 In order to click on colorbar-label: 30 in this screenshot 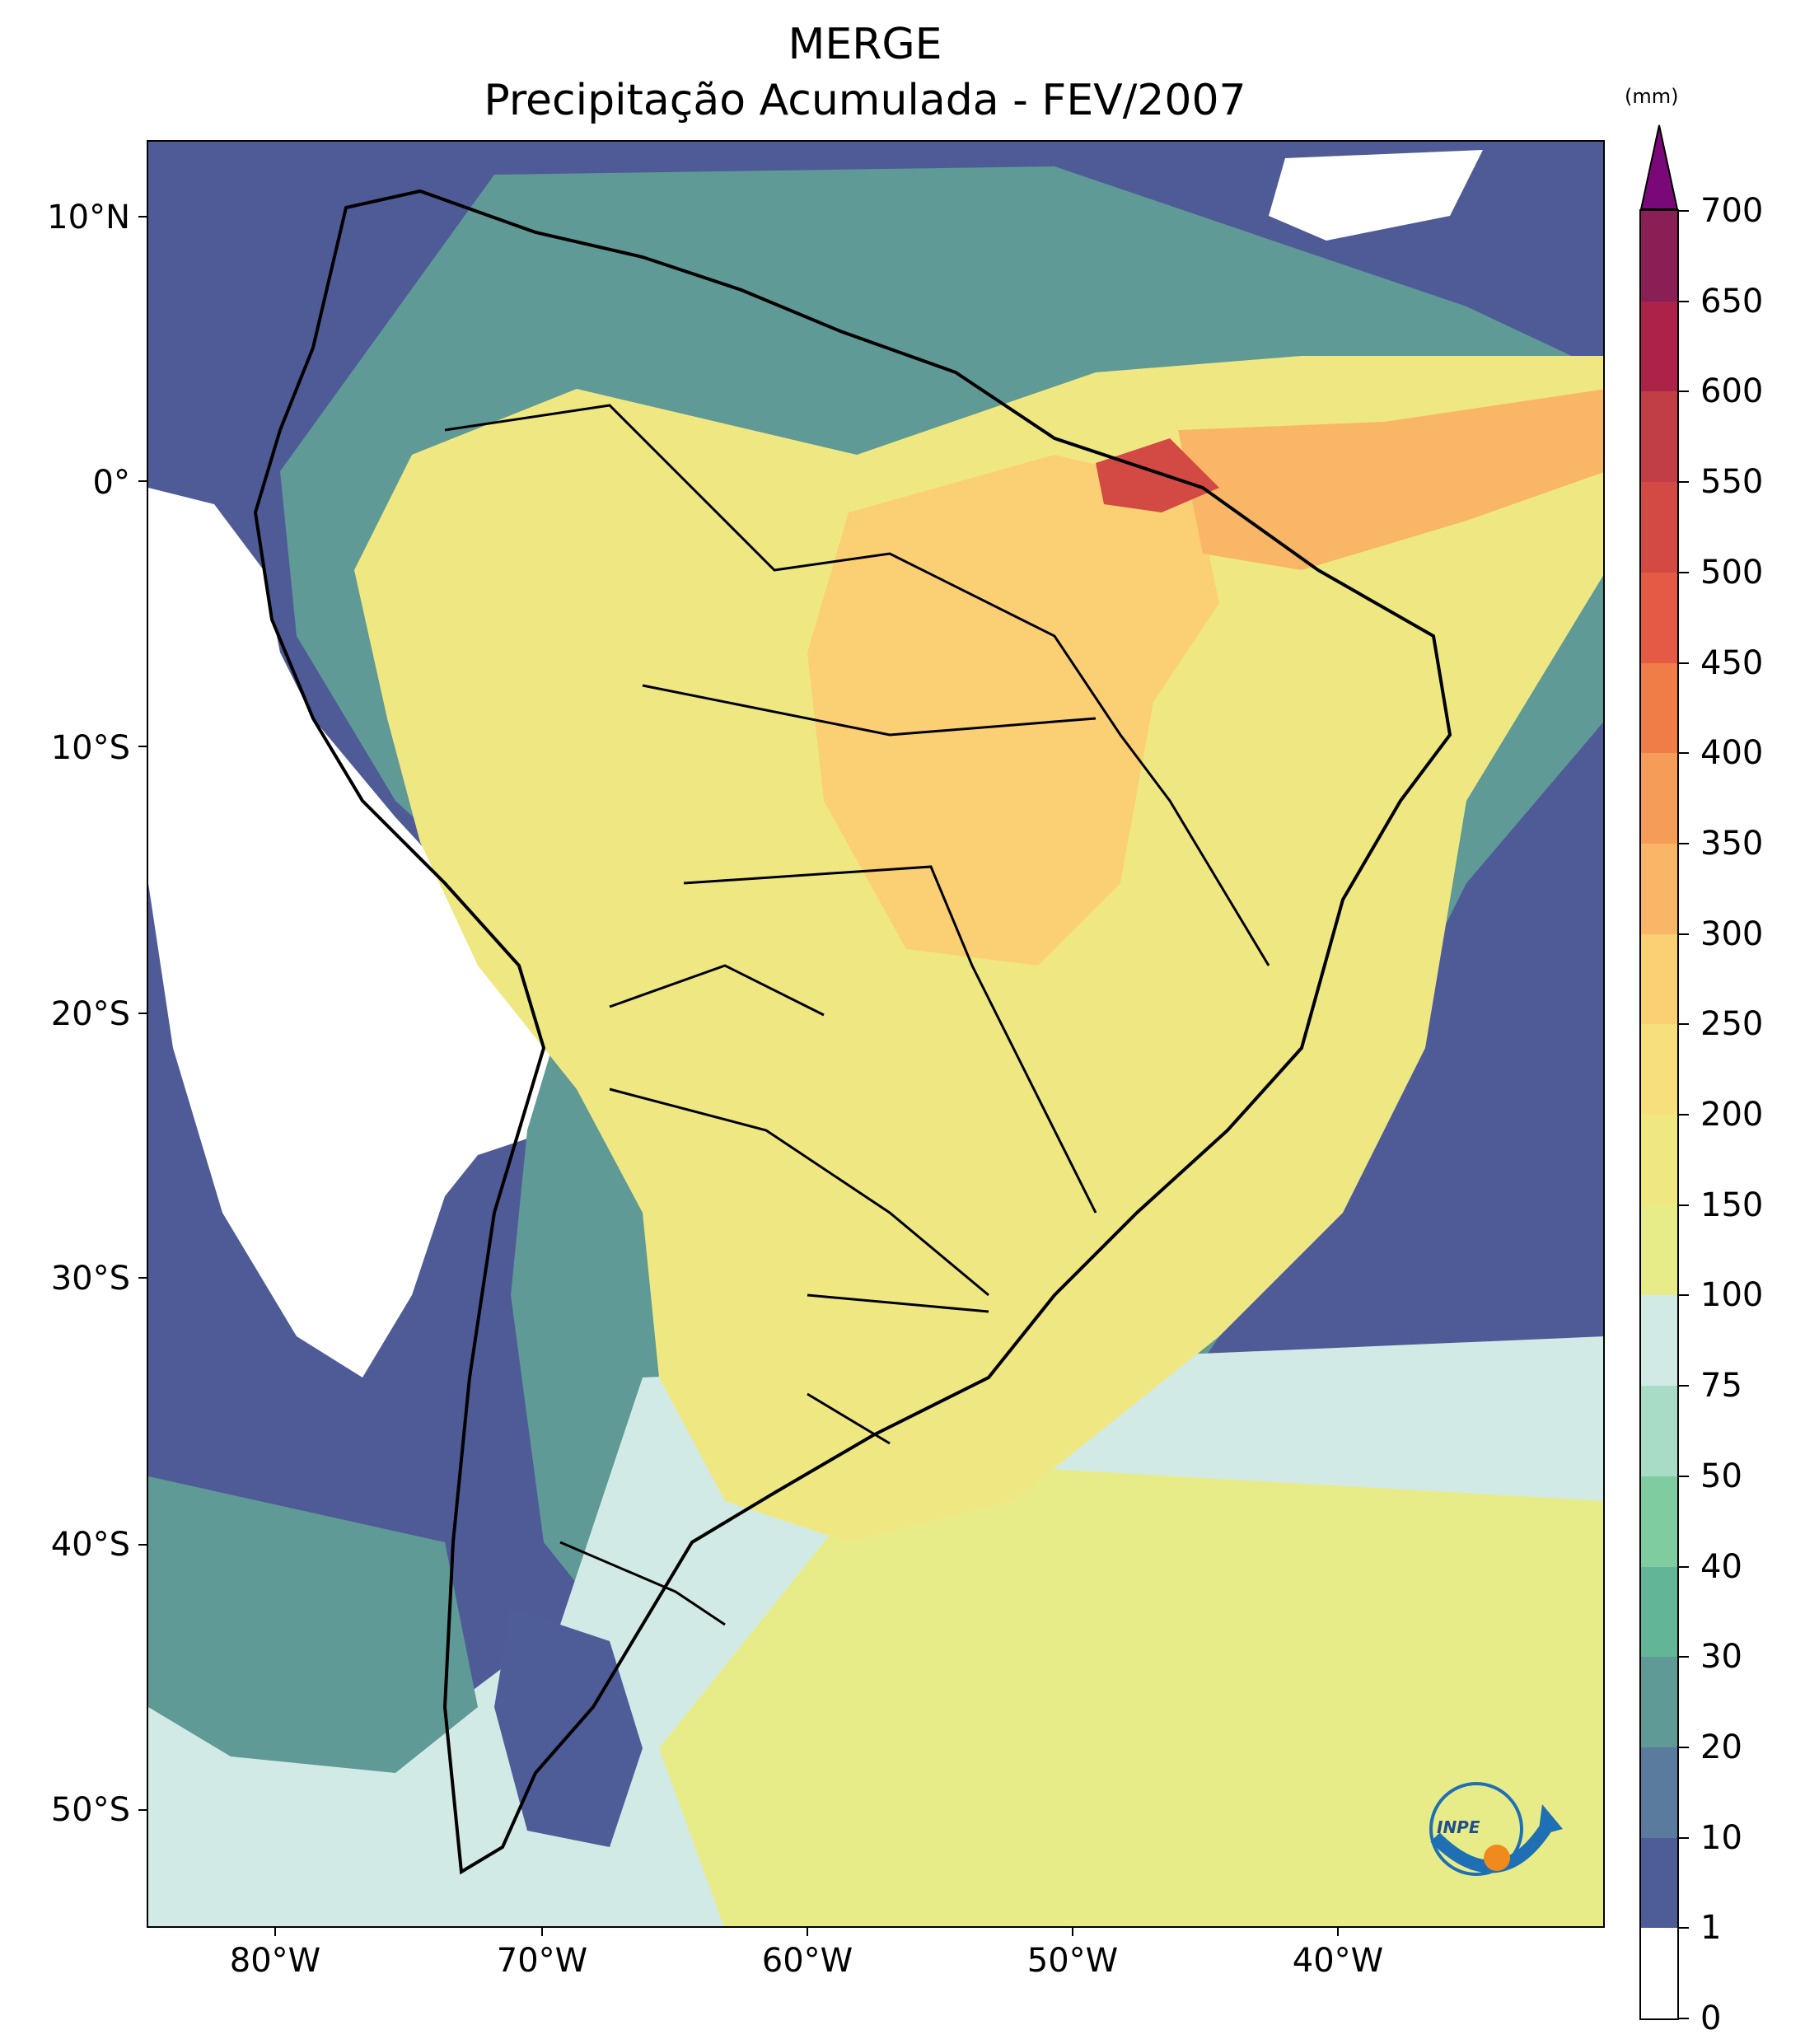, I will do `click(1721, 1657)`.